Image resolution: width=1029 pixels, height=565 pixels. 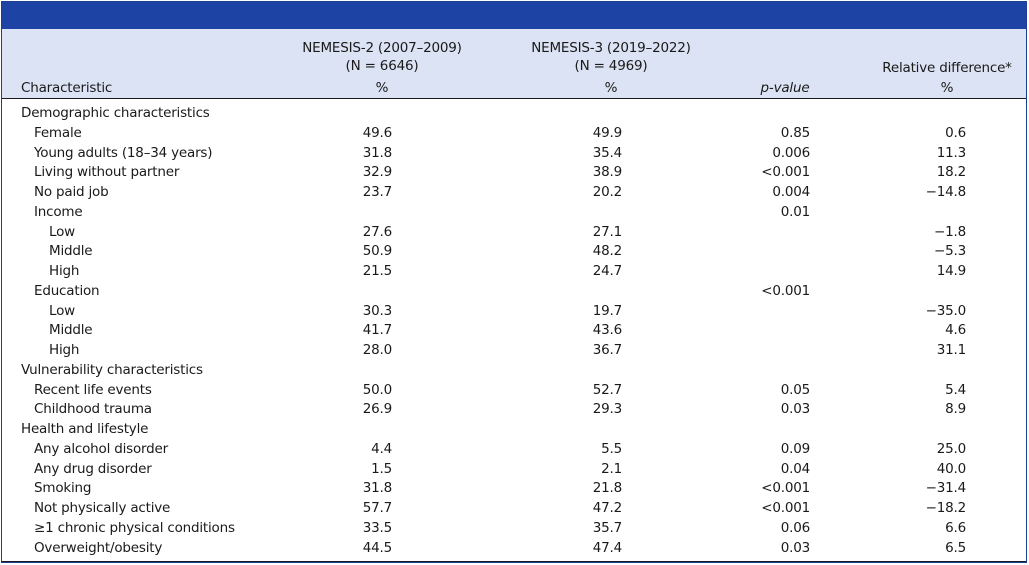 I want to click on cell-nemesis2: 32.9, so click(x=377, y=172).